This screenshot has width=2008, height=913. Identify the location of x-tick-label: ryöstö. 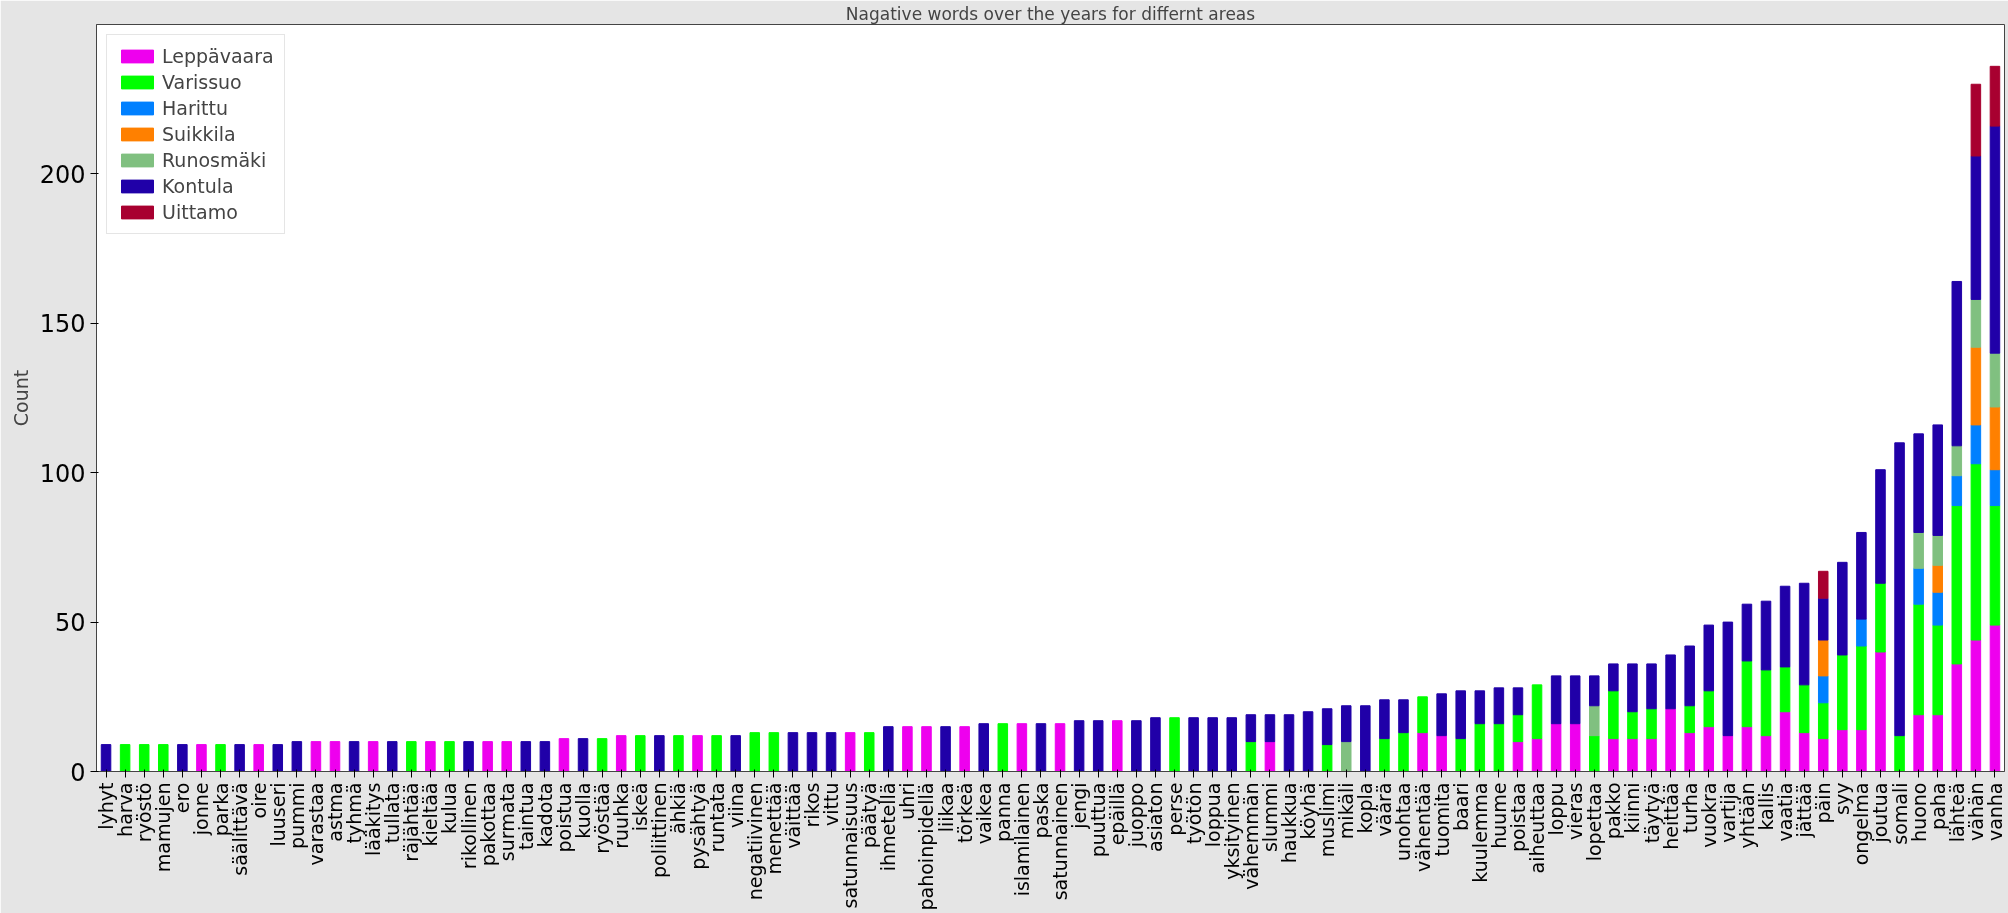
(144, 812).